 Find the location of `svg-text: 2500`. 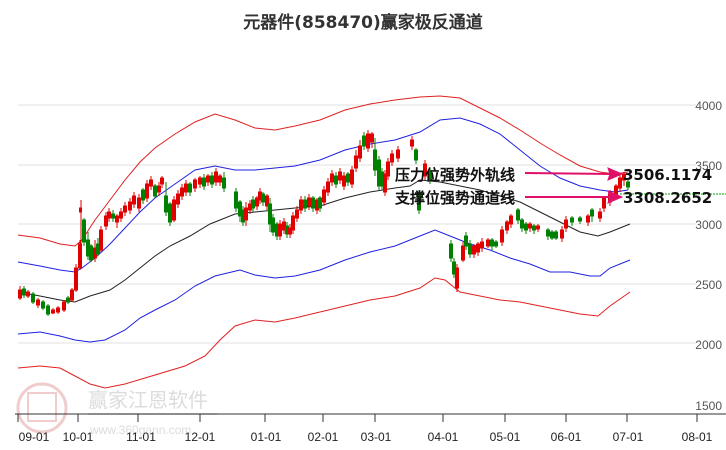

svg-text: 2500 is located at coordinates (708, 285).